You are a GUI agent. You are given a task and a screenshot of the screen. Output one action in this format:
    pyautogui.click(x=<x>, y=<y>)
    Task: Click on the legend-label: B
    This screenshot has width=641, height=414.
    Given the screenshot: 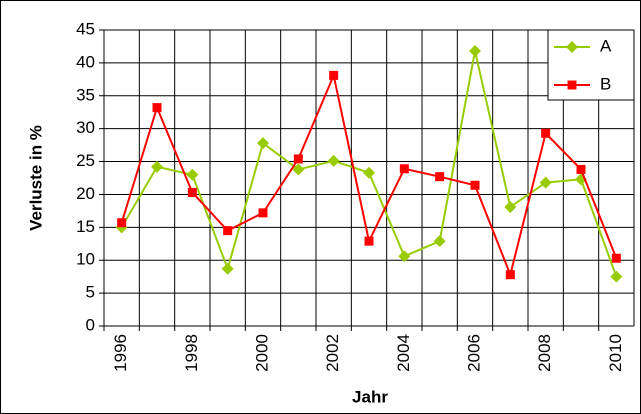 What is the action you would take?
    pyautogui.click(x=605, y=83)
    